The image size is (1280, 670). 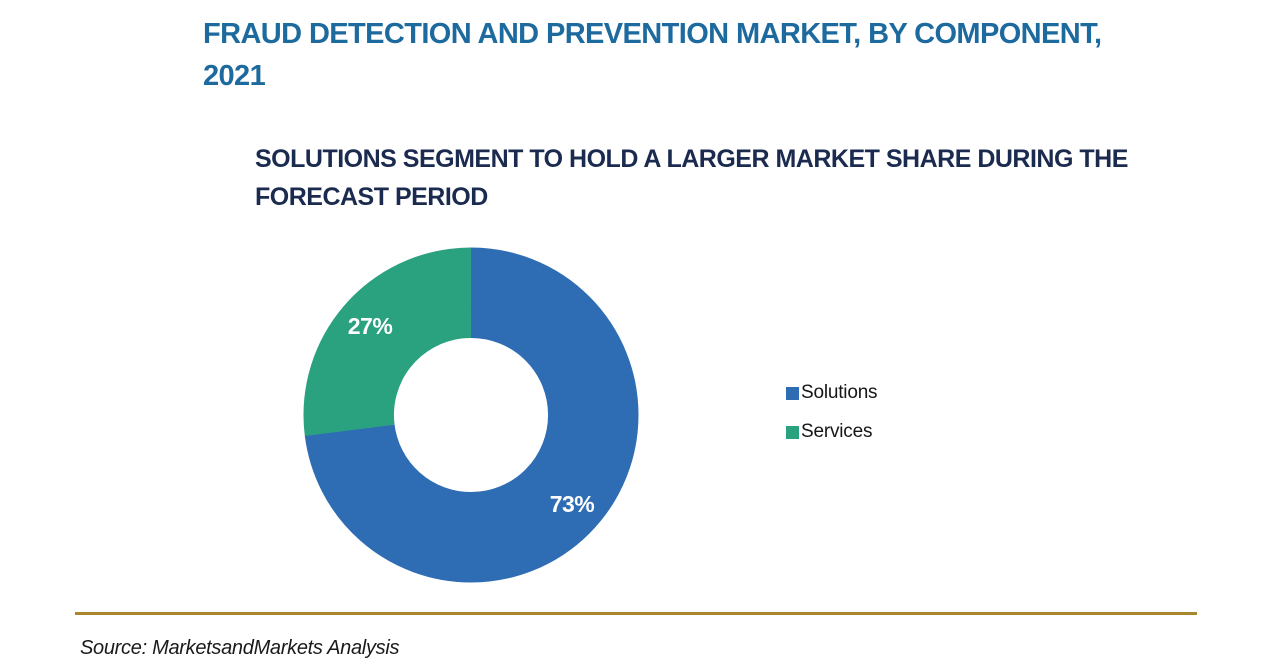 I want to click on data-label-services: 27%, so click(x=370, y=326).